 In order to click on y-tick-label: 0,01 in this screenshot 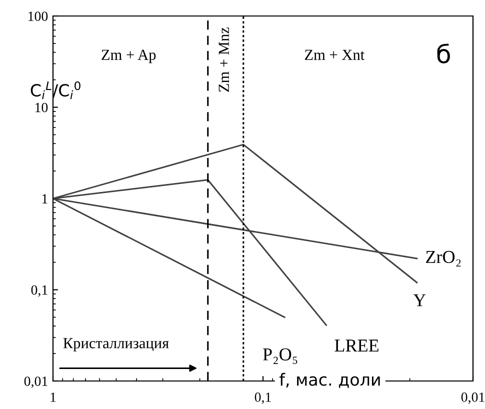, I will do `click(36, 382)`.